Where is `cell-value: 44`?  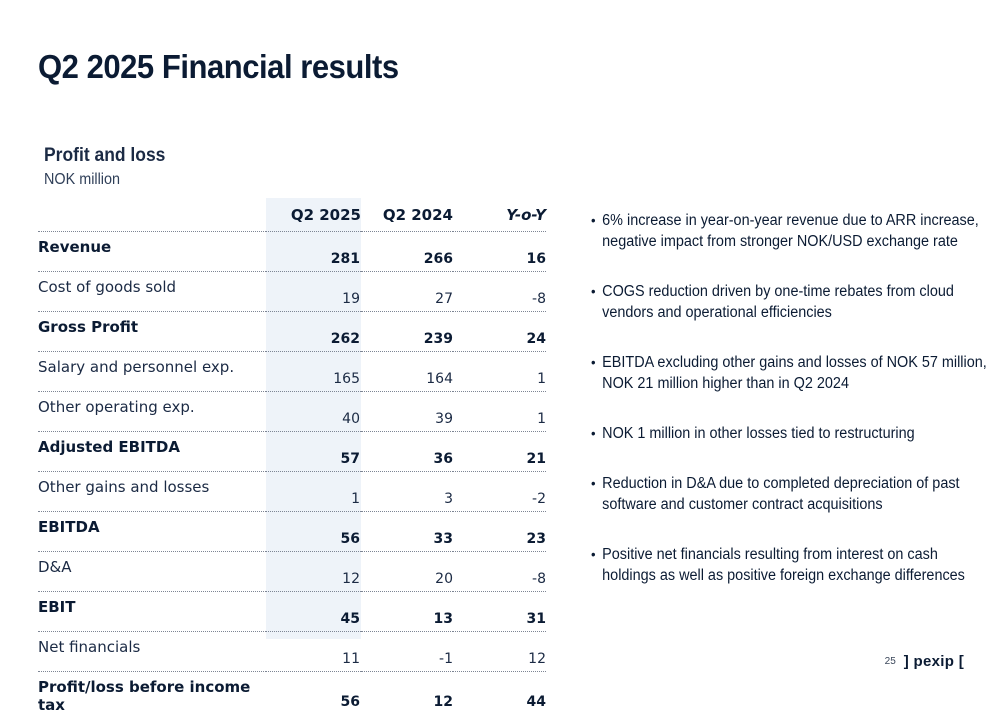 cell-value: 44 is located at coordinates (499, 693).